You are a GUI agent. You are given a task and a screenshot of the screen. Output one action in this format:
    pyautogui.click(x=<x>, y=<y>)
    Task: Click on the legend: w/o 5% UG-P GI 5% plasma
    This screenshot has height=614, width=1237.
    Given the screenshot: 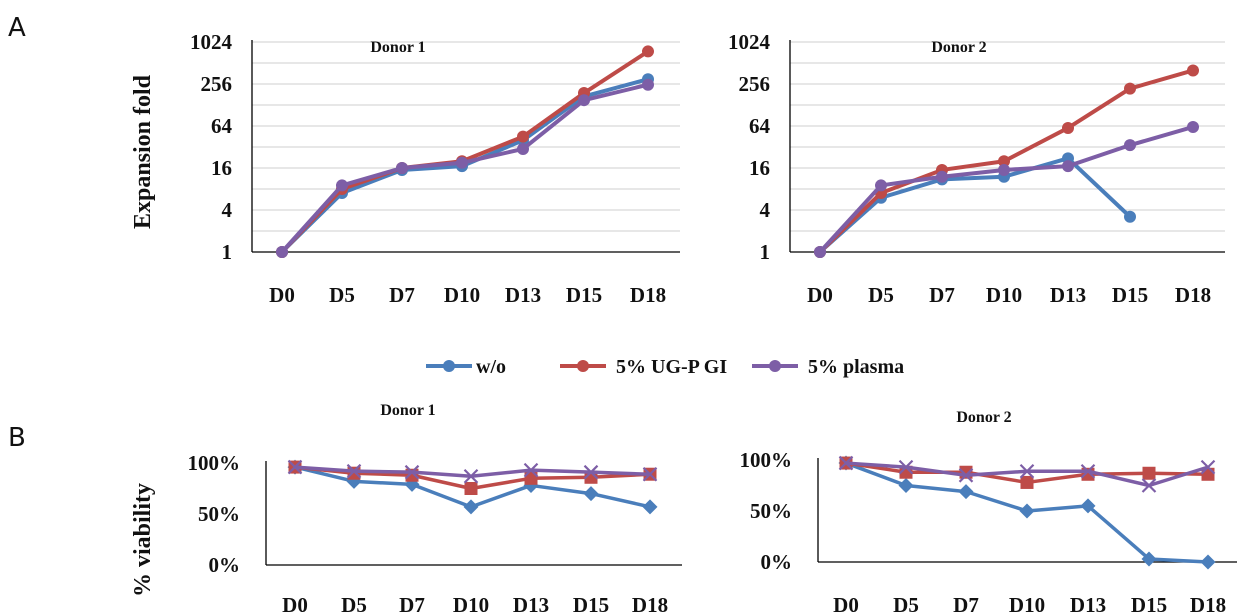 What is the action you would take?
    pyautogui.click(x=665, y=367)
    